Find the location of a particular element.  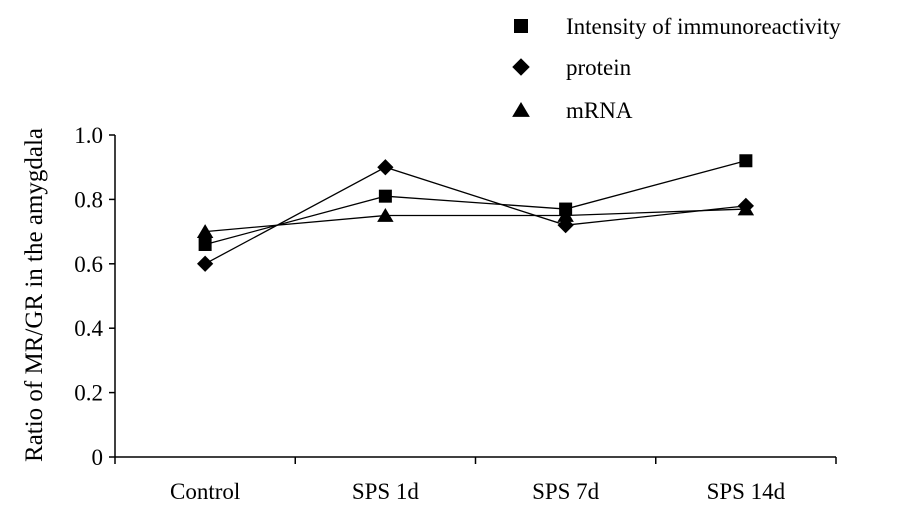

y-tick-label: 0.6 is located at coordinates (88, 264).